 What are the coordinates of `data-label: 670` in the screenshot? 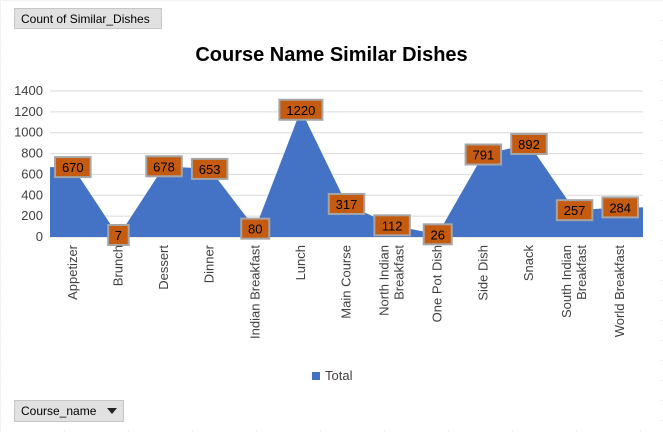 It's located at (73, 167).